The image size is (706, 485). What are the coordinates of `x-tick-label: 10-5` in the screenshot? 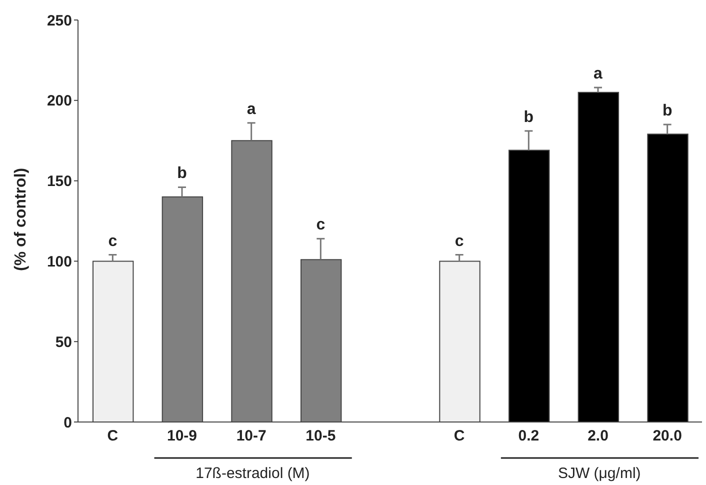 It's located at (321, 436).